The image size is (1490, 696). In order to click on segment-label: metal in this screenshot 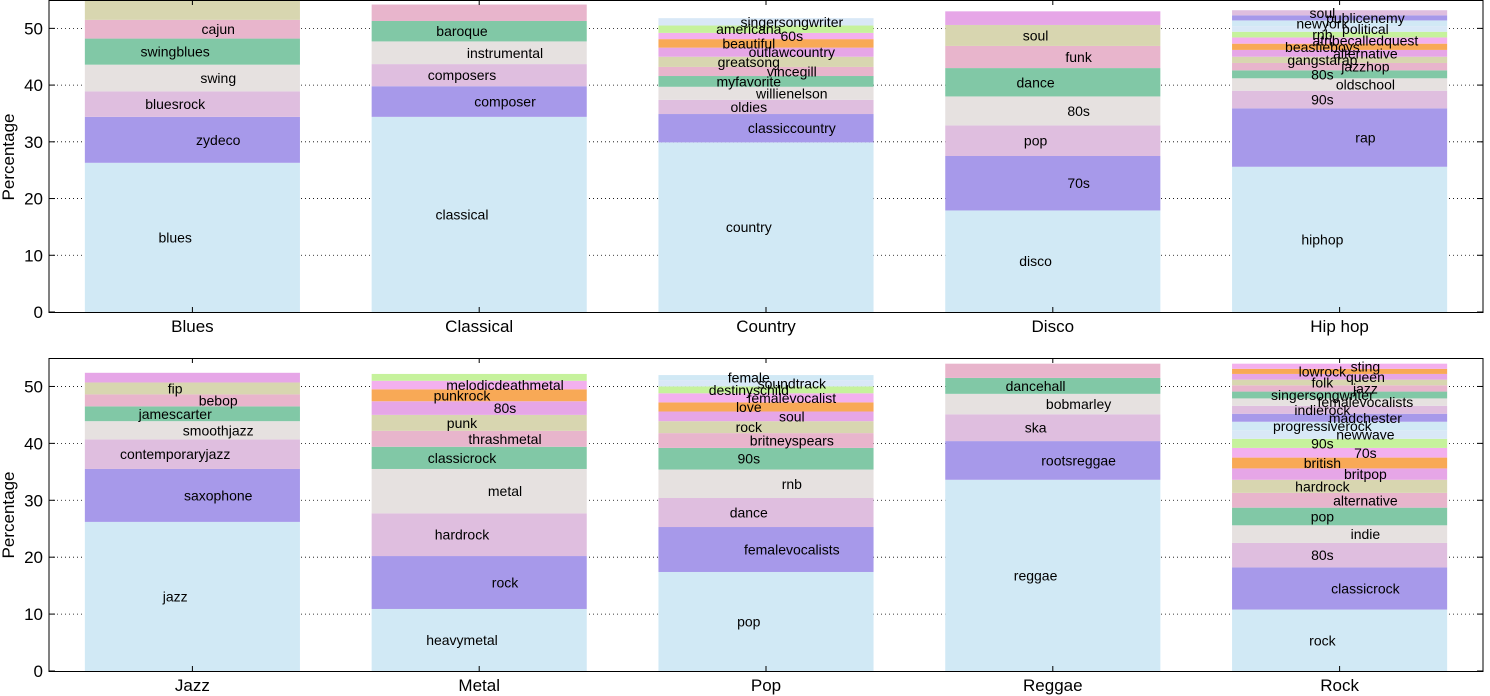, I will do `click(505, 491)`.